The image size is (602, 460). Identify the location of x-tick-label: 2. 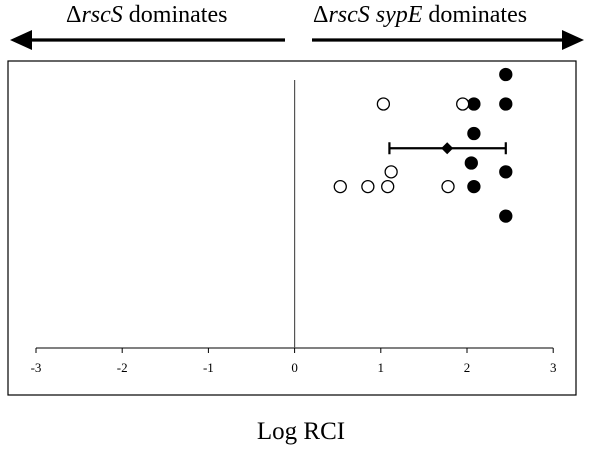
(467, 367).